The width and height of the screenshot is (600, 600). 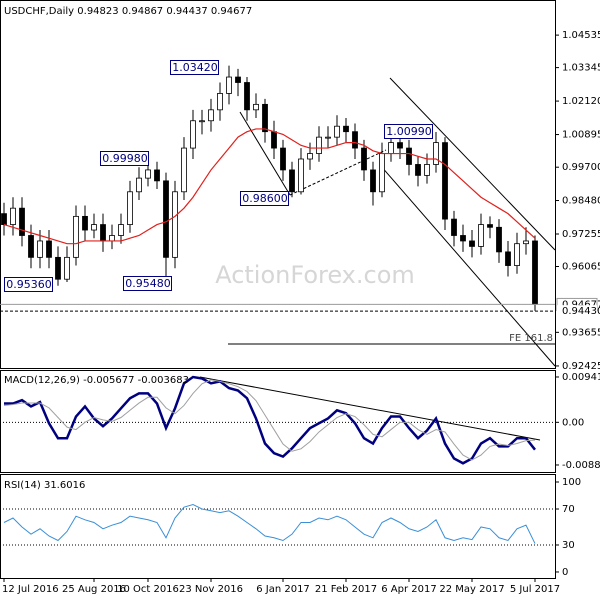 I want to click on price-tag-label: 0.94677, so click(x=581, y=304).